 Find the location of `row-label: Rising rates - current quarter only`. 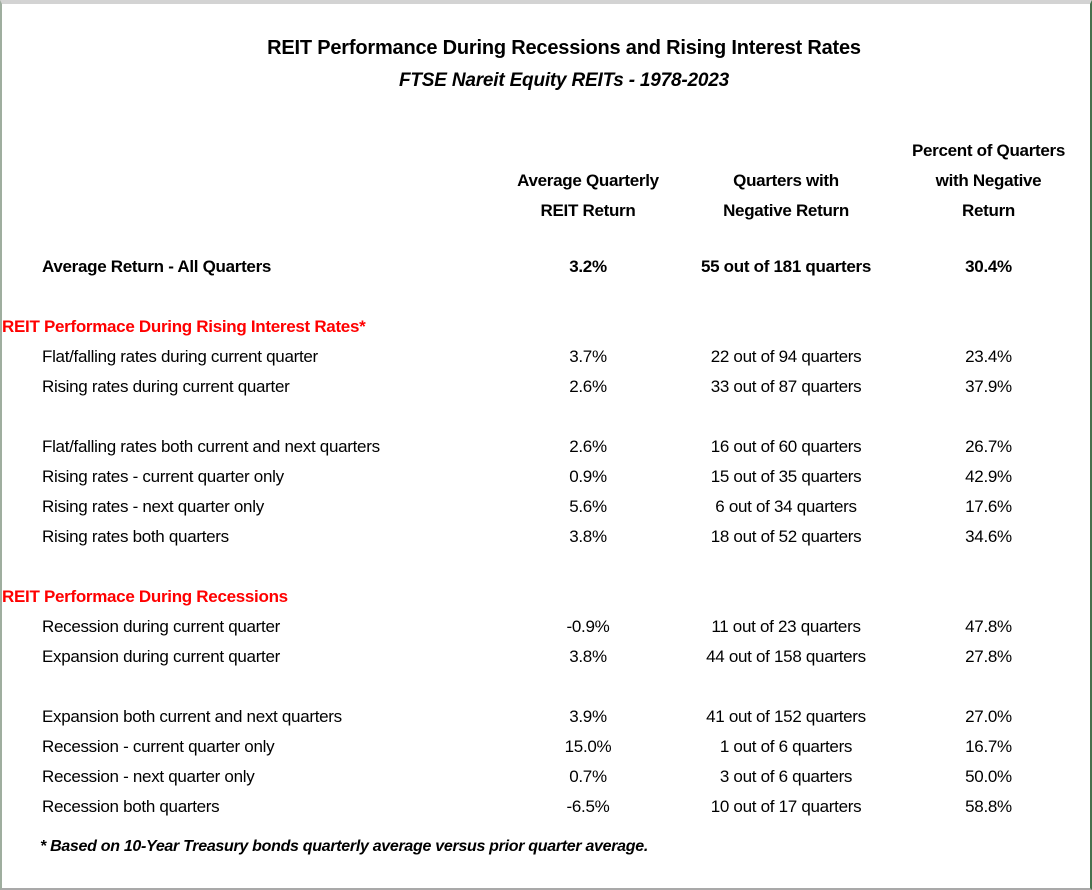

row-label: Rising rates - current quarter only is located at coordinates (163, 476).